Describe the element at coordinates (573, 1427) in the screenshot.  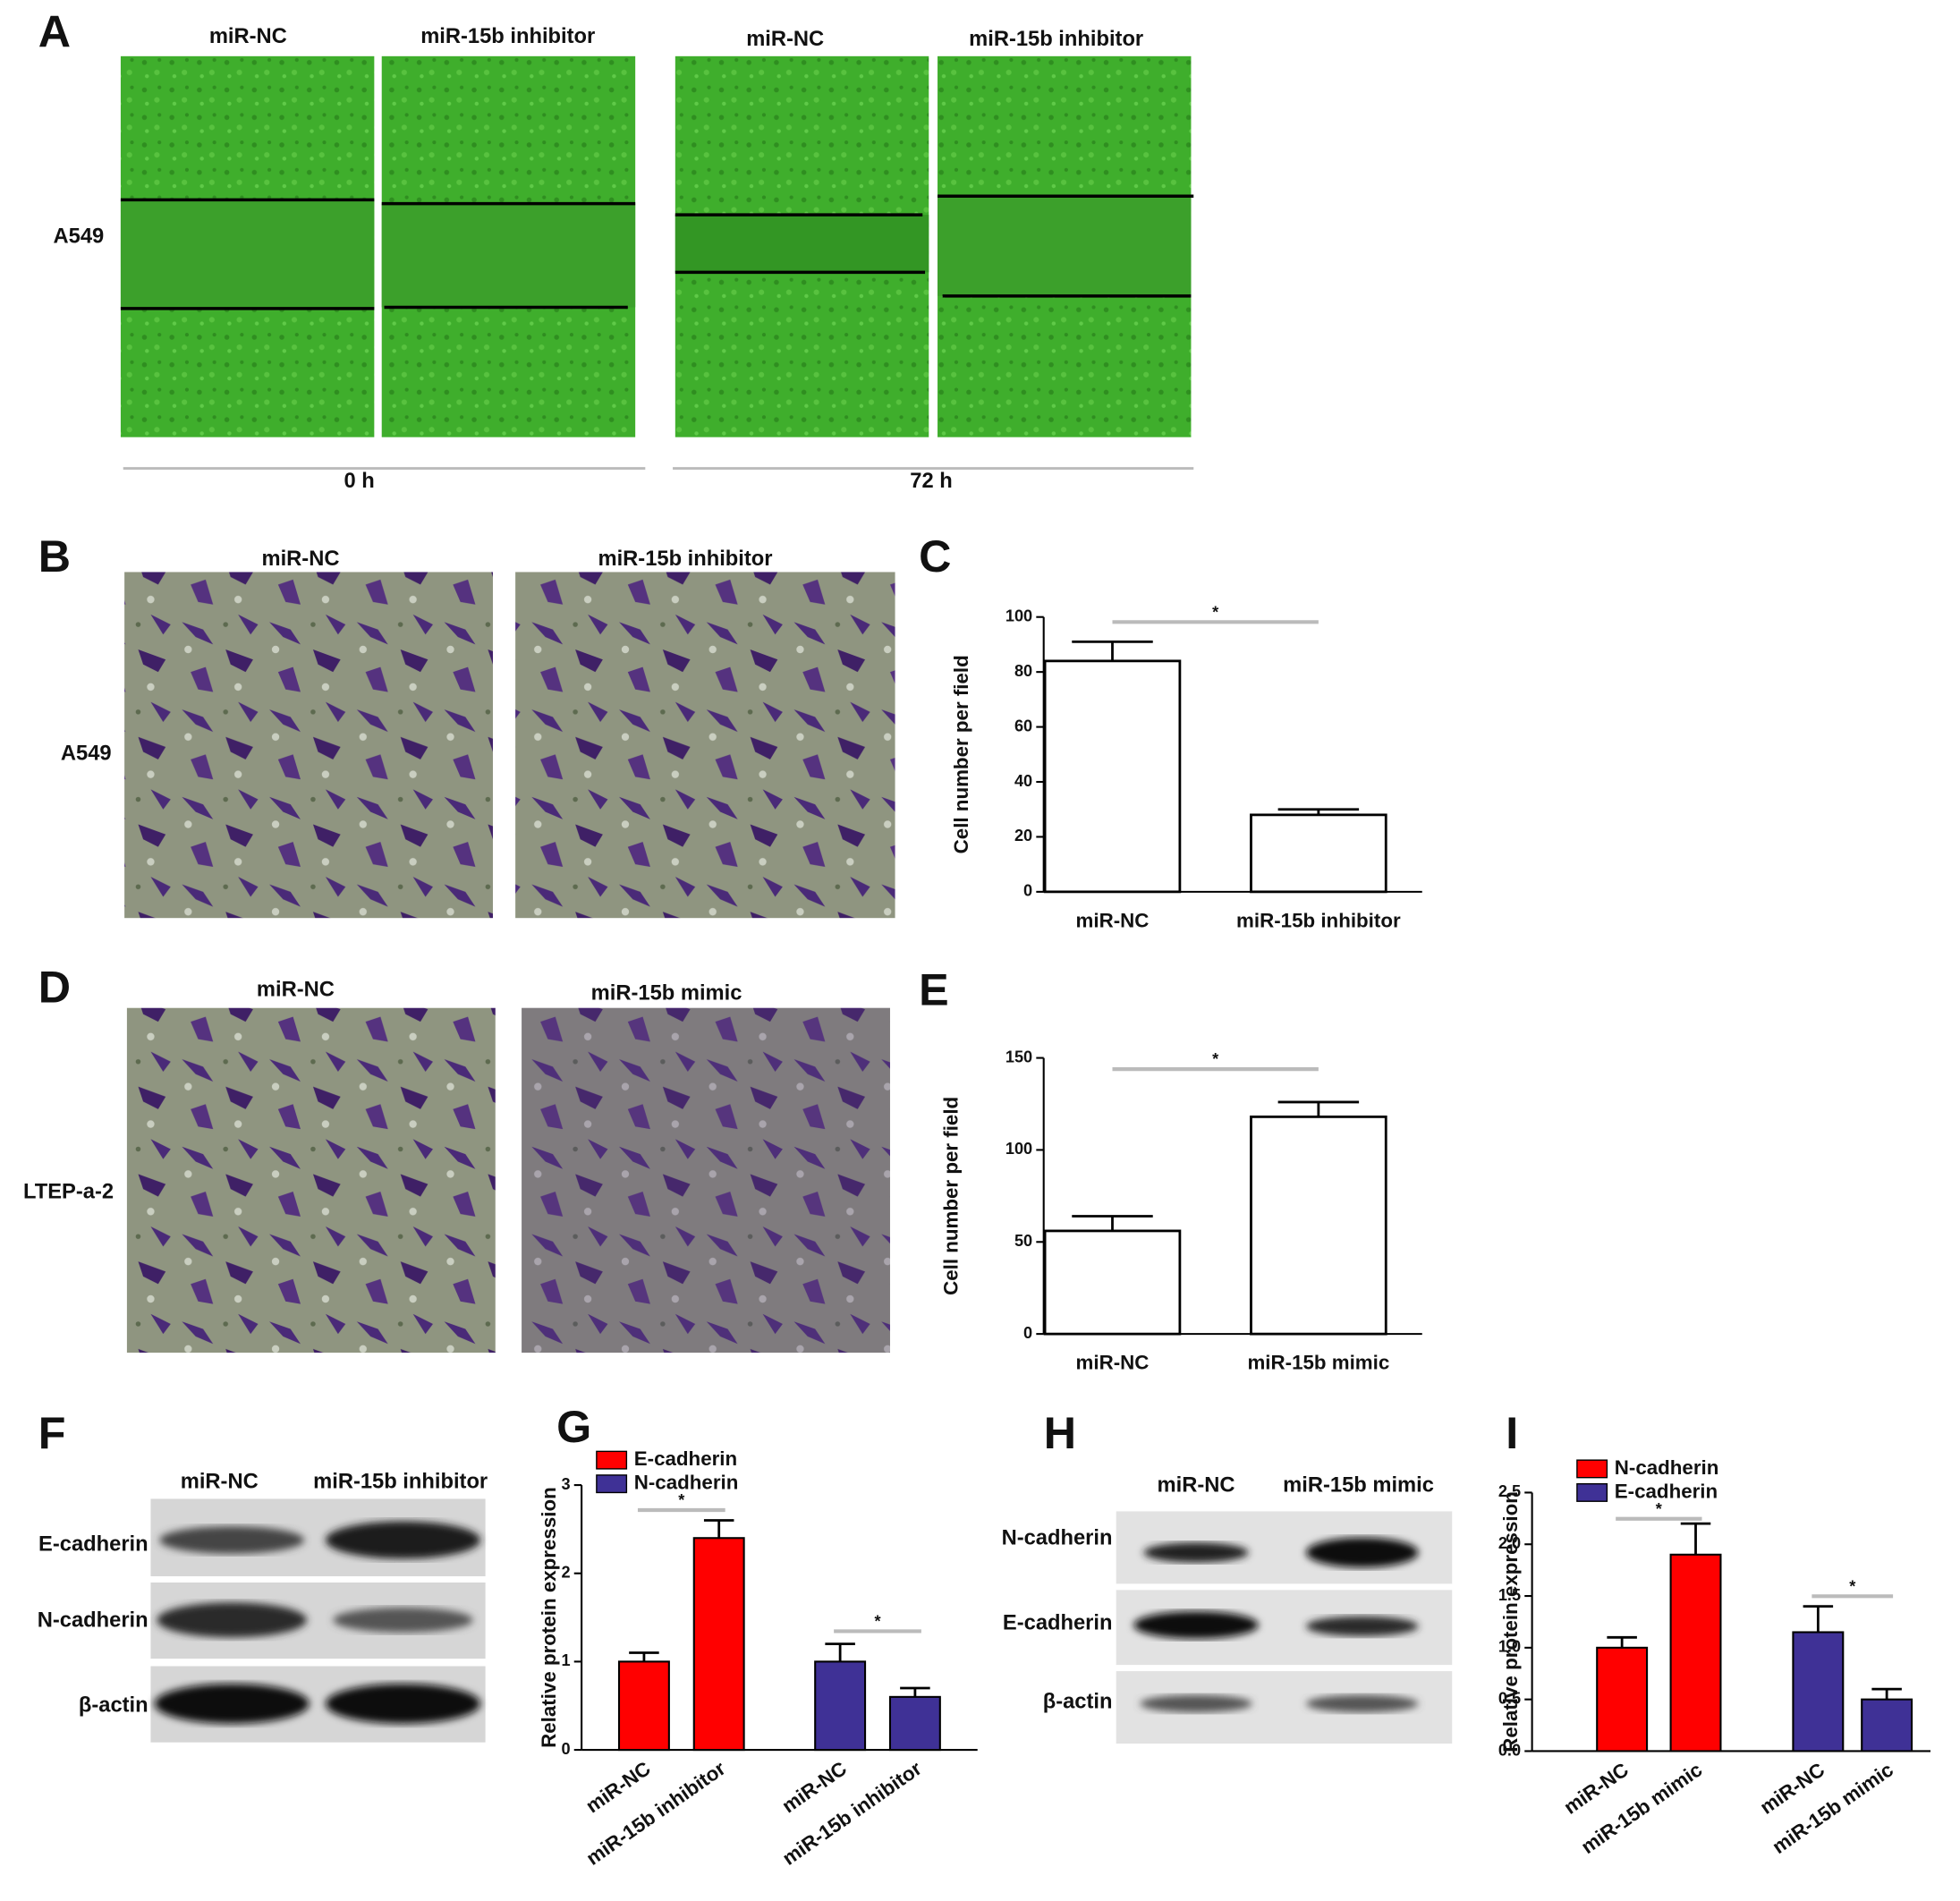
I see `panel-letter: G` at that location.